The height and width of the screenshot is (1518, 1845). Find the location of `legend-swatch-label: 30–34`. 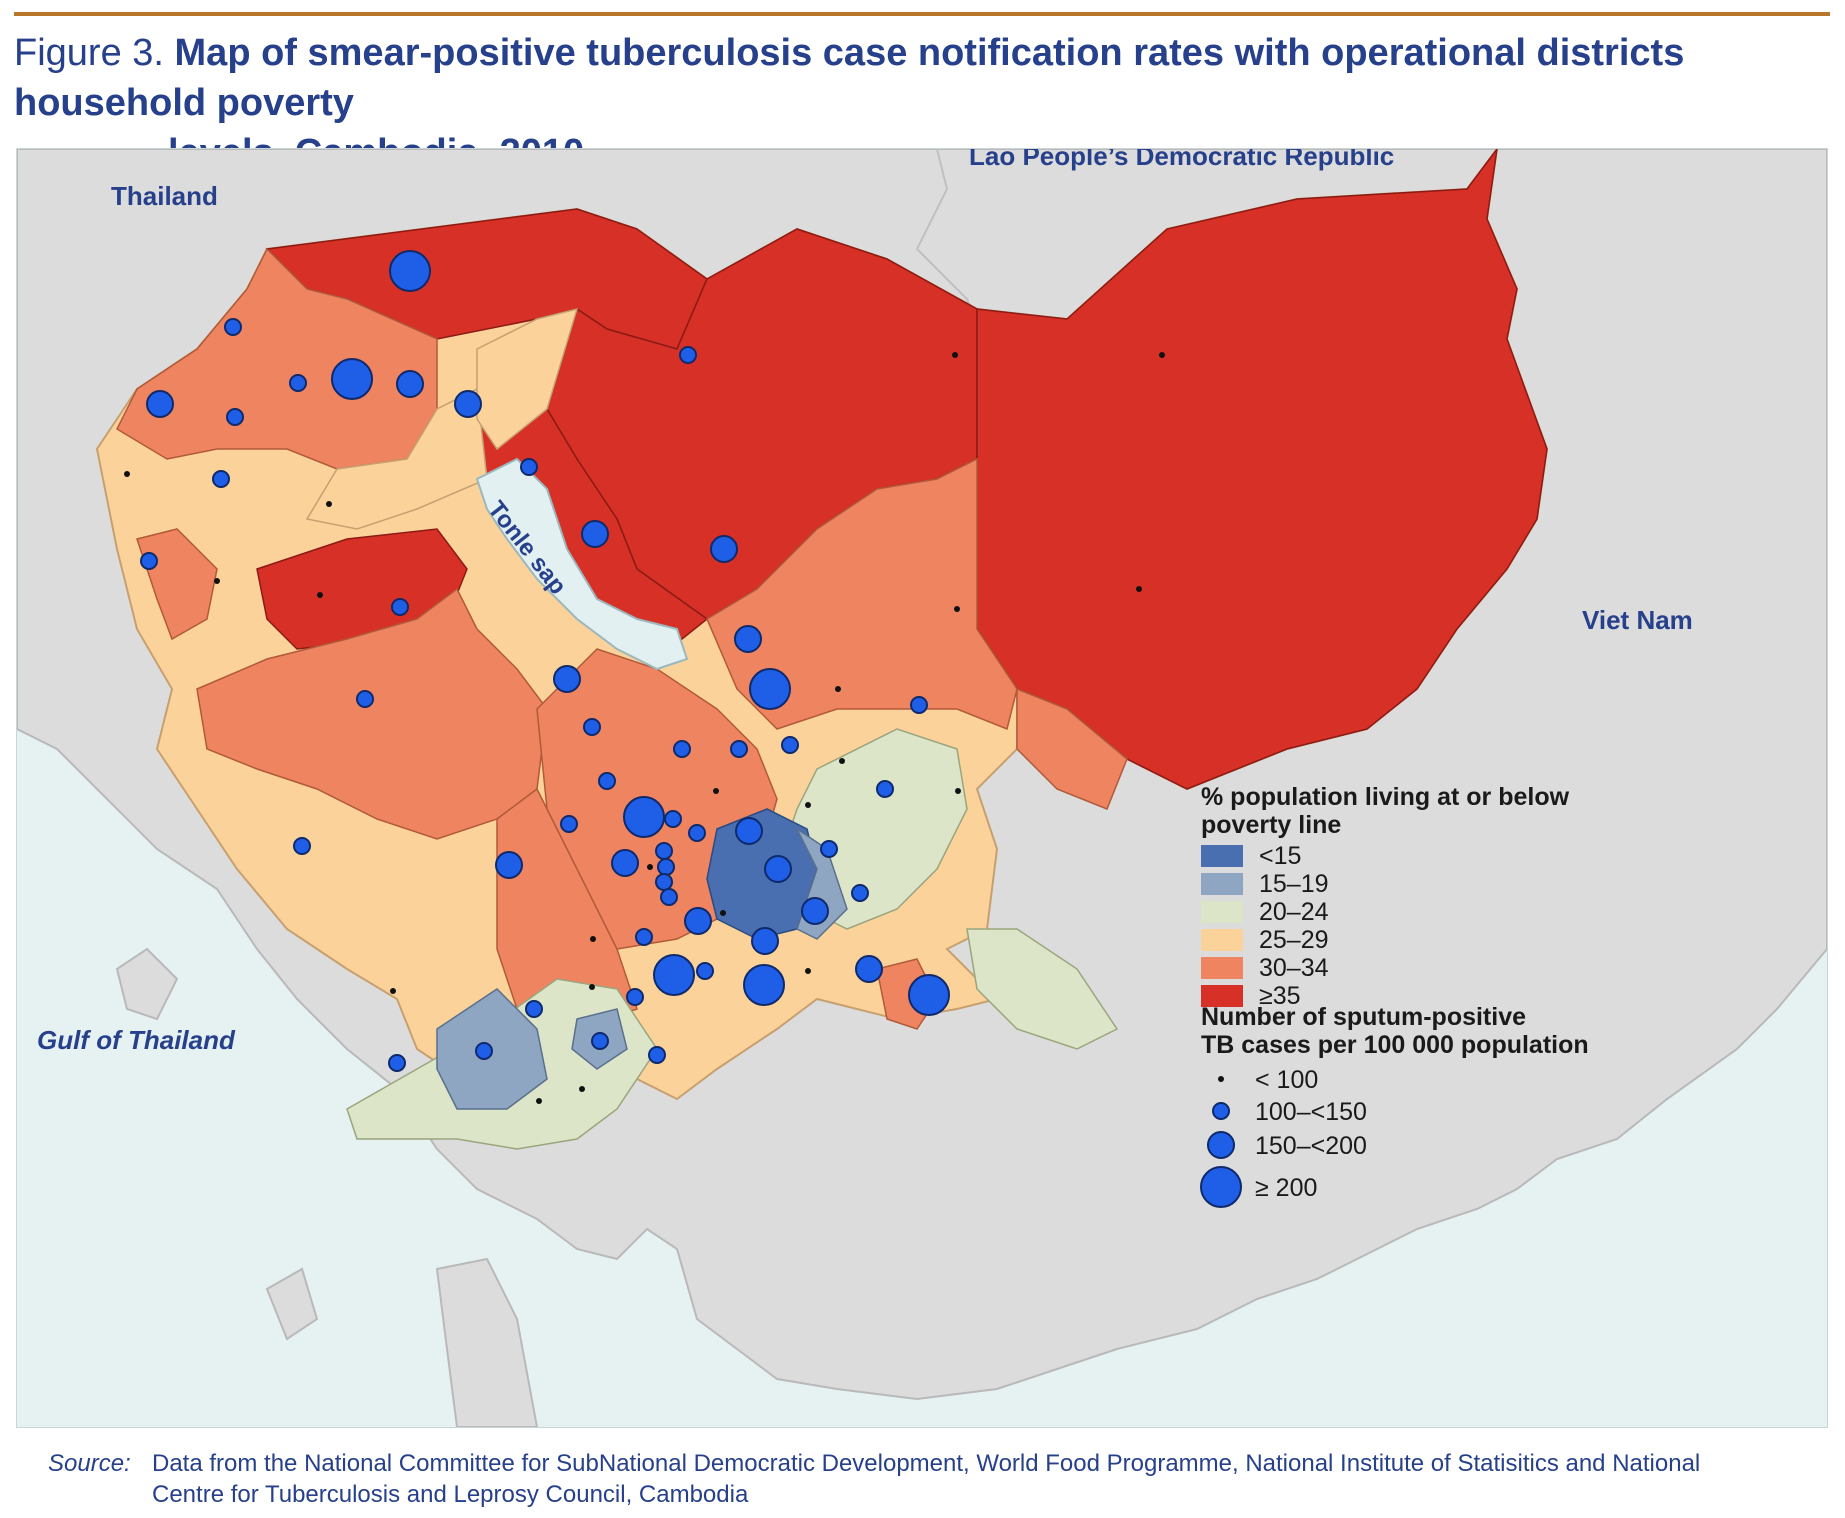

legend-swatch-label: 30–34 is located at coordinates (1294, 968).